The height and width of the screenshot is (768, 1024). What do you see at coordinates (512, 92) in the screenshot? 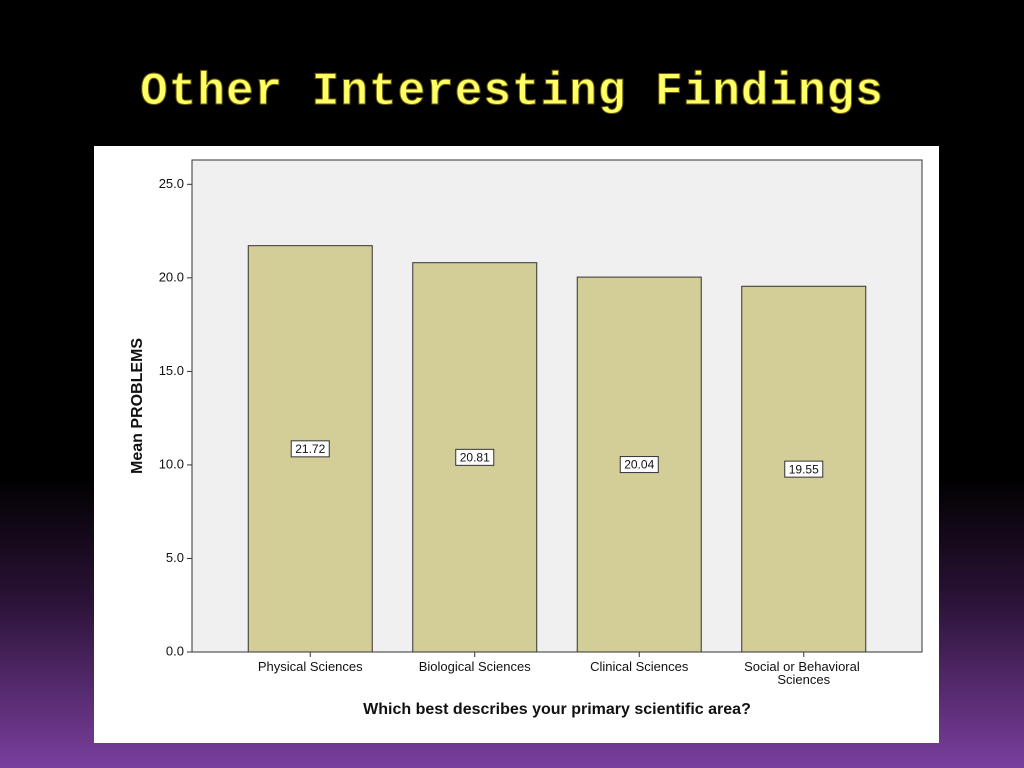
I see `slide-title: Other Interesting Findings` at bounding box center [512, 92].